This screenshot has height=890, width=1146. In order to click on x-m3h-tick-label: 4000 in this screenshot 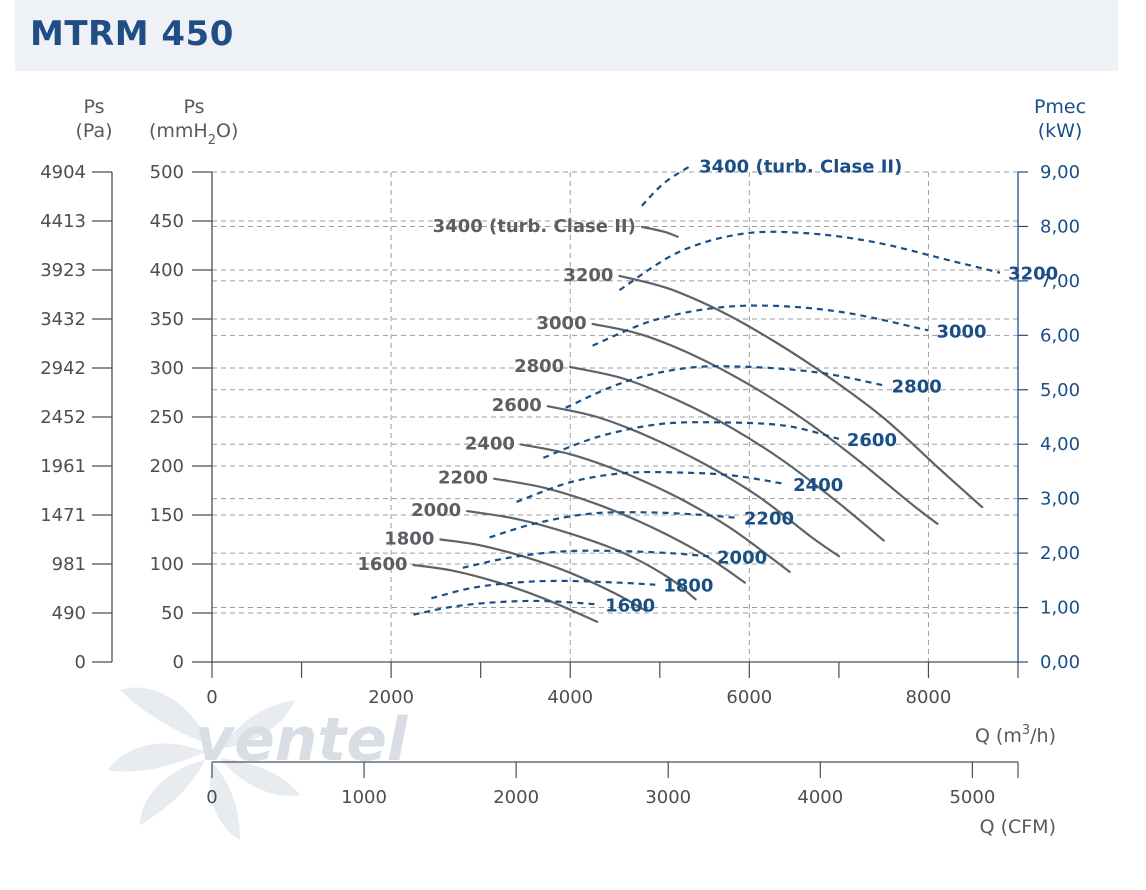, I will do `click(570, 697)`.